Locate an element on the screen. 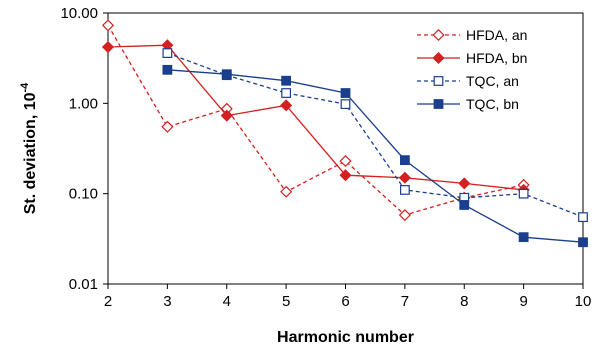 Image resolution: width=604 pixels, height=352 pixels. legend-label: TQC, bn is located at coordinates (492, 104).